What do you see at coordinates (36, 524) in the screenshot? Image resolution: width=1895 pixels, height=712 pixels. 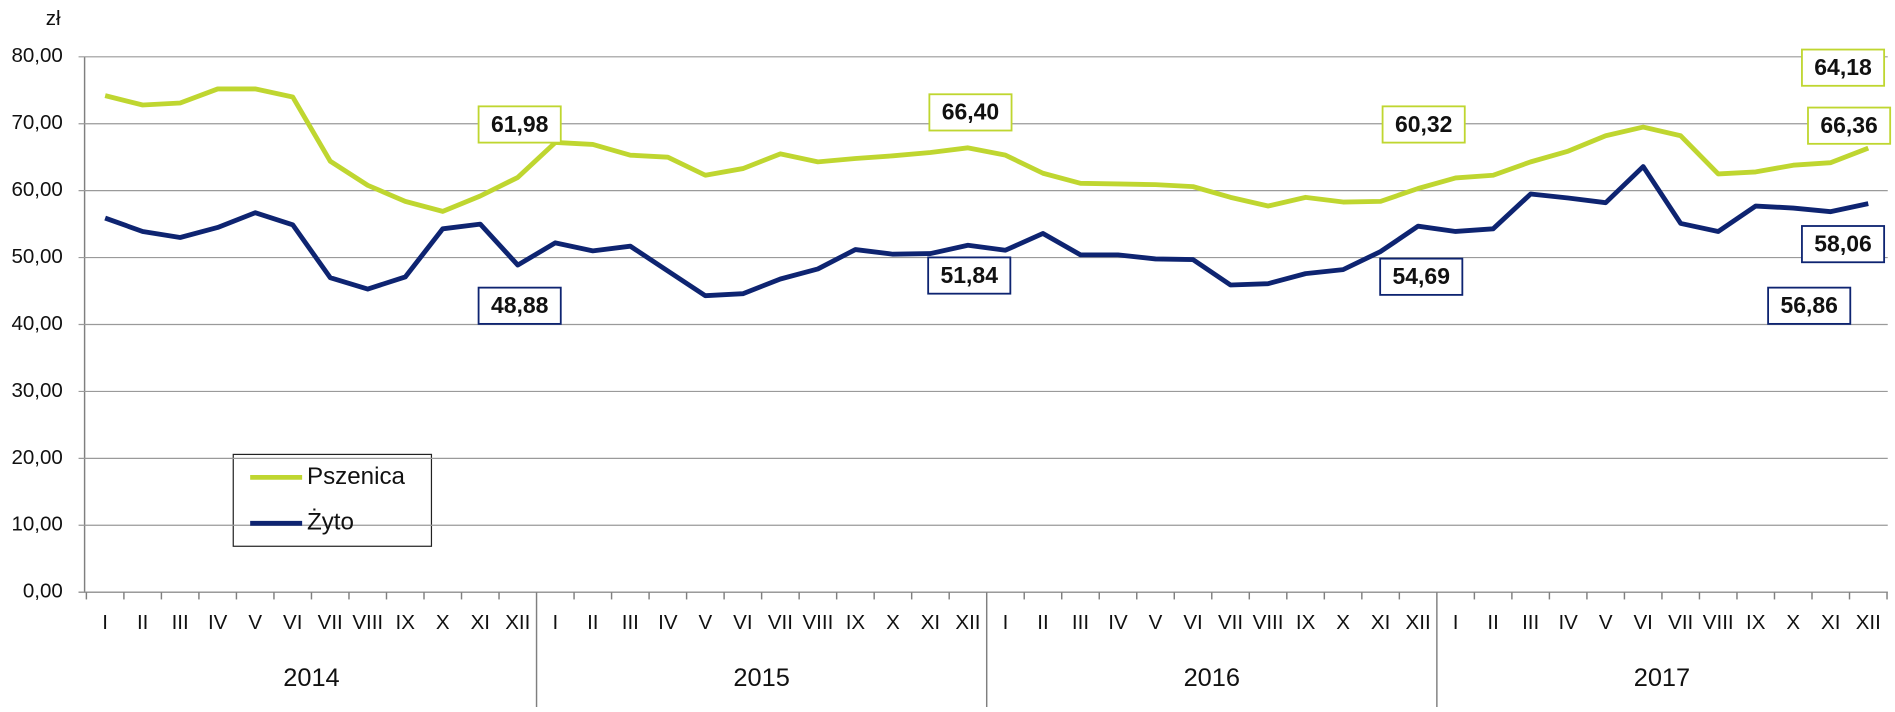 I see `y-tick-label: 10,00` at bounding box center [36, 524].